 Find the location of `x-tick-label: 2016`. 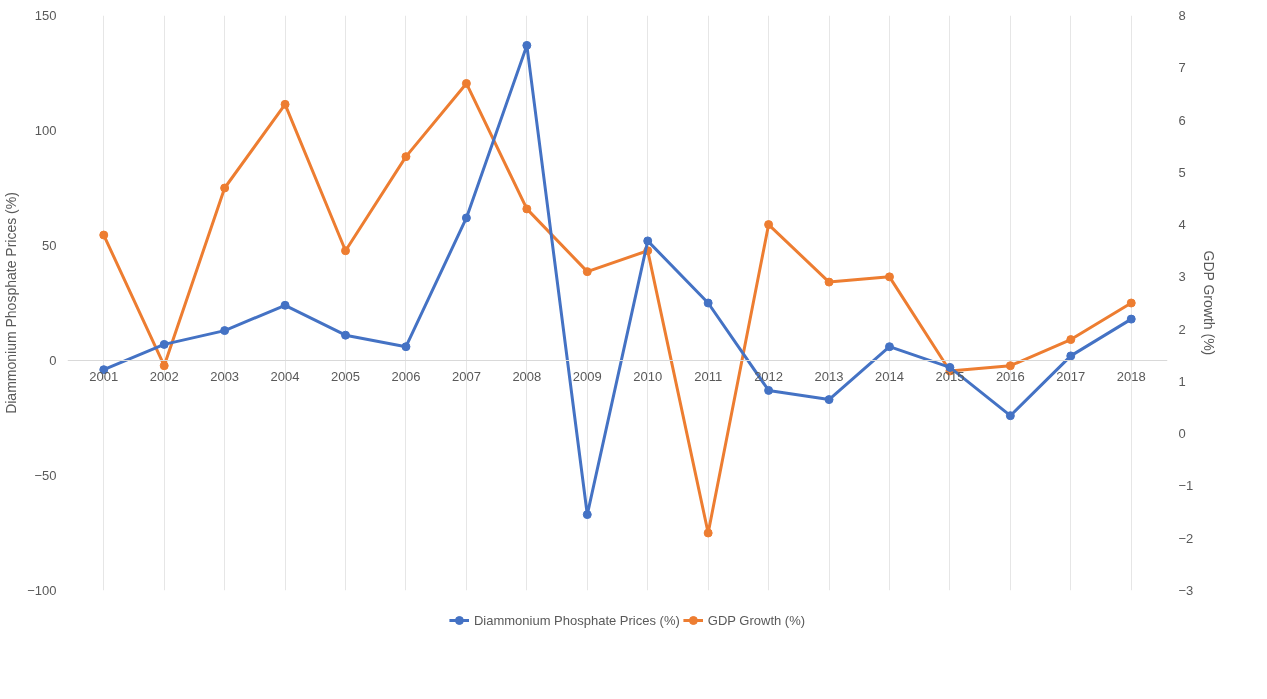

x-tick-label: 2016 is located at coordinates (1010, 376).